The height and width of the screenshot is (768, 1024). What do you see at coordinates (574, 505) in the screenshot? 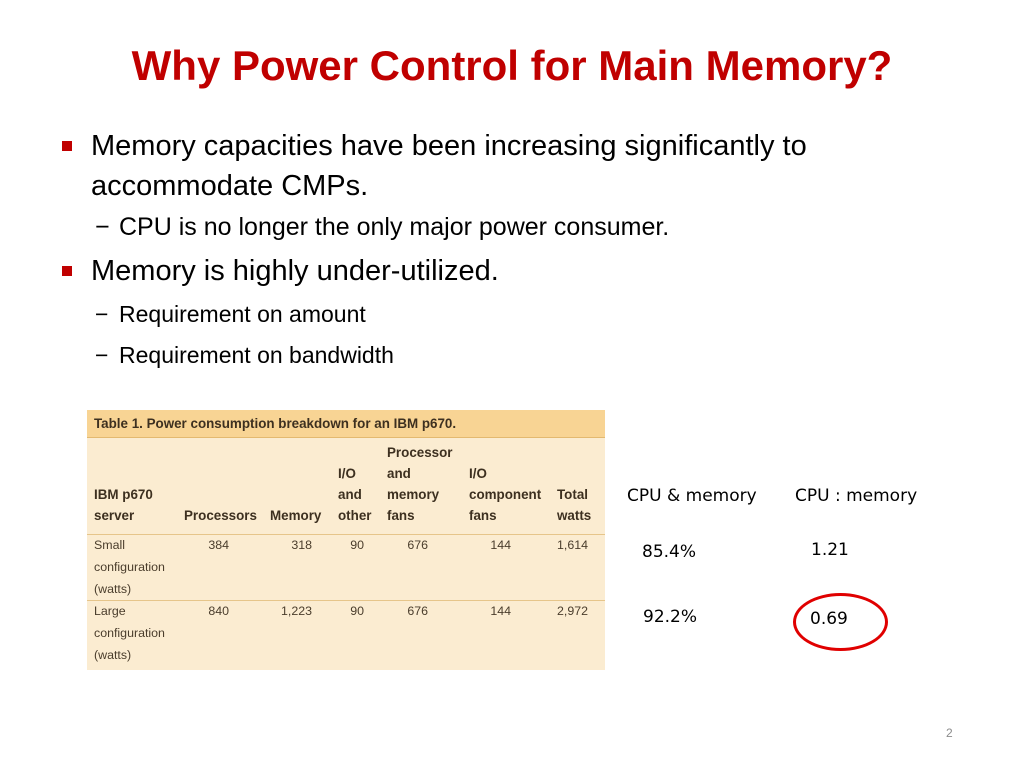
I see `header-total: Total watts` at bounding box center [574, 505].